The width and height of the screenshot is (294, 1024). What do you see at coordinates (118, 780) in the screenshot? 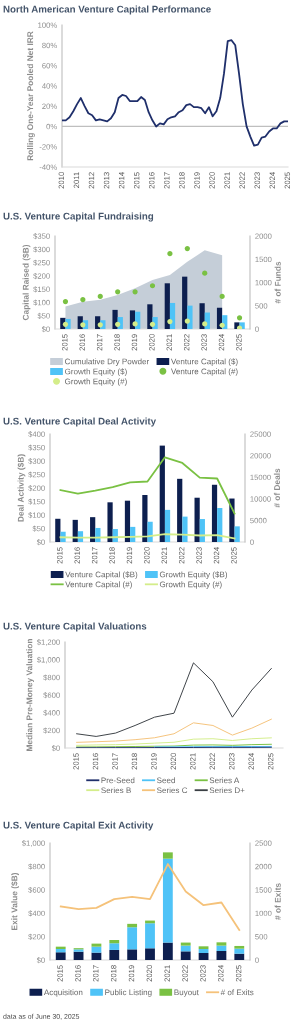
I see `legend-label: Pre-Seed` at bounding box center [118, 780].